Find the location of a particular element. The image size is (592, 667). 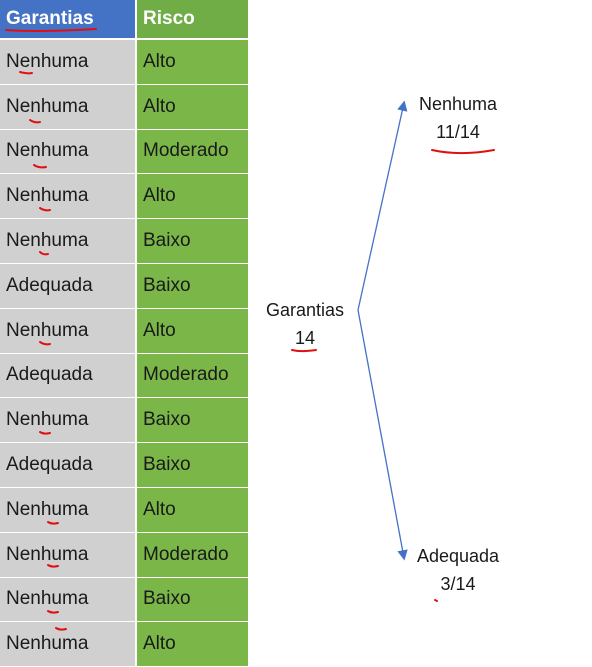

table-row: Adequada Moderado is located at coordinates (124, 376).